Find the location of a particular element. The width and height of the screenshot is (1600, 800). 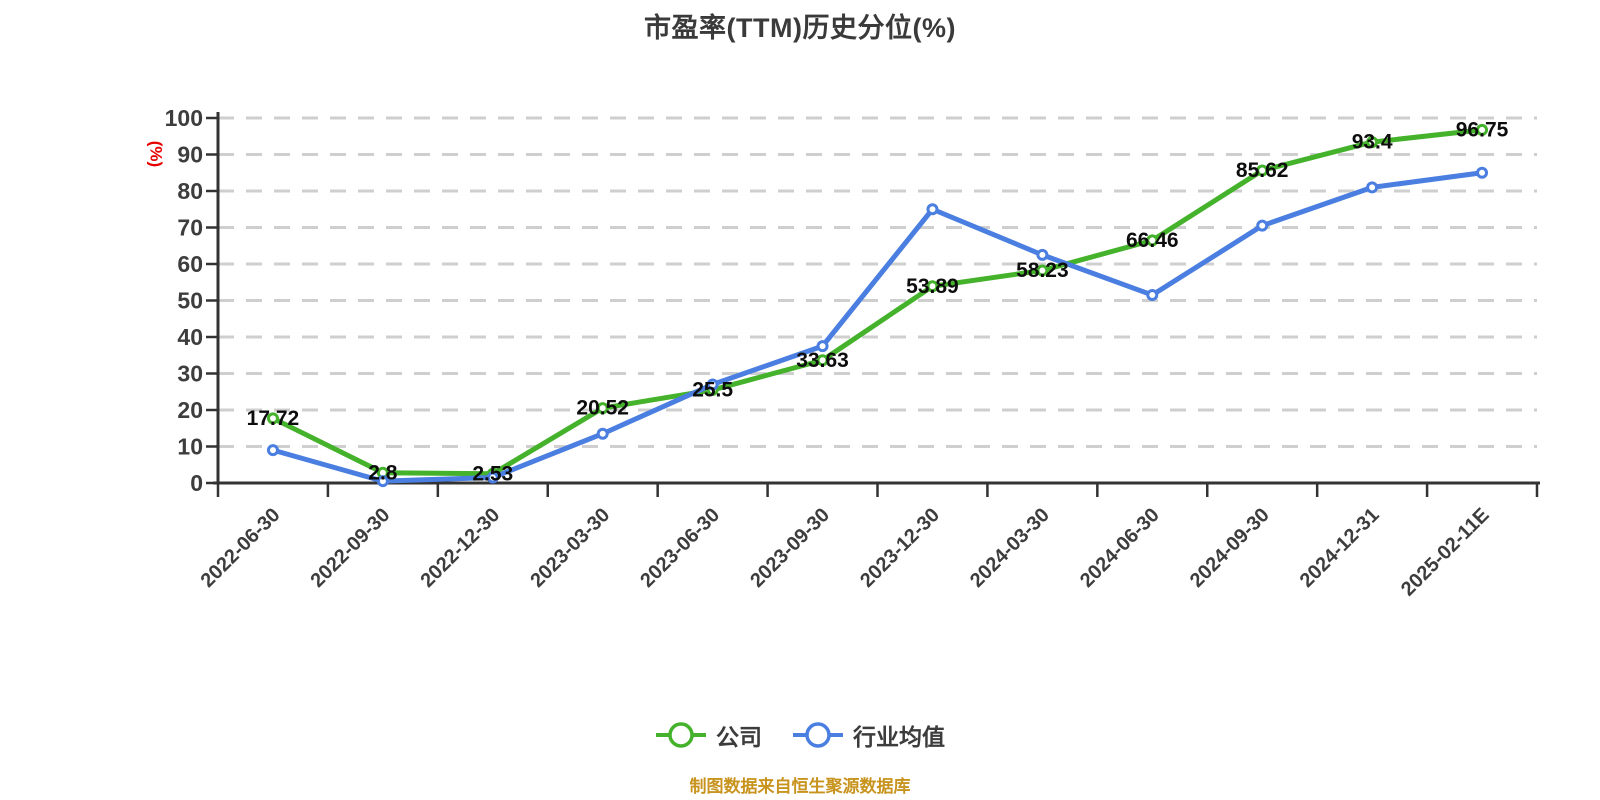

data-point-value-label: 53.89 is located at coordinates (932, 286).